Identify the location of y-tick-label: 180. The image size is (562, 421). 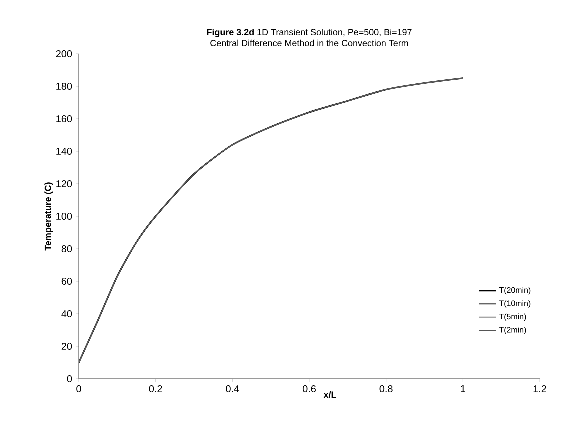
(64, 86).